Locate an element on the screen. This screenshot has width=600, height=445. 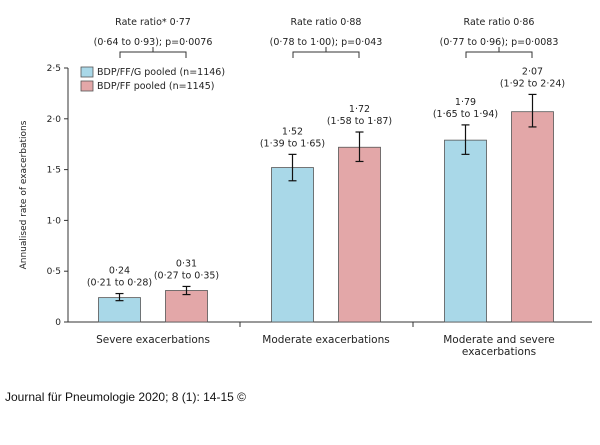
y-tick-label: 0 is located at coordinates (58, 323).